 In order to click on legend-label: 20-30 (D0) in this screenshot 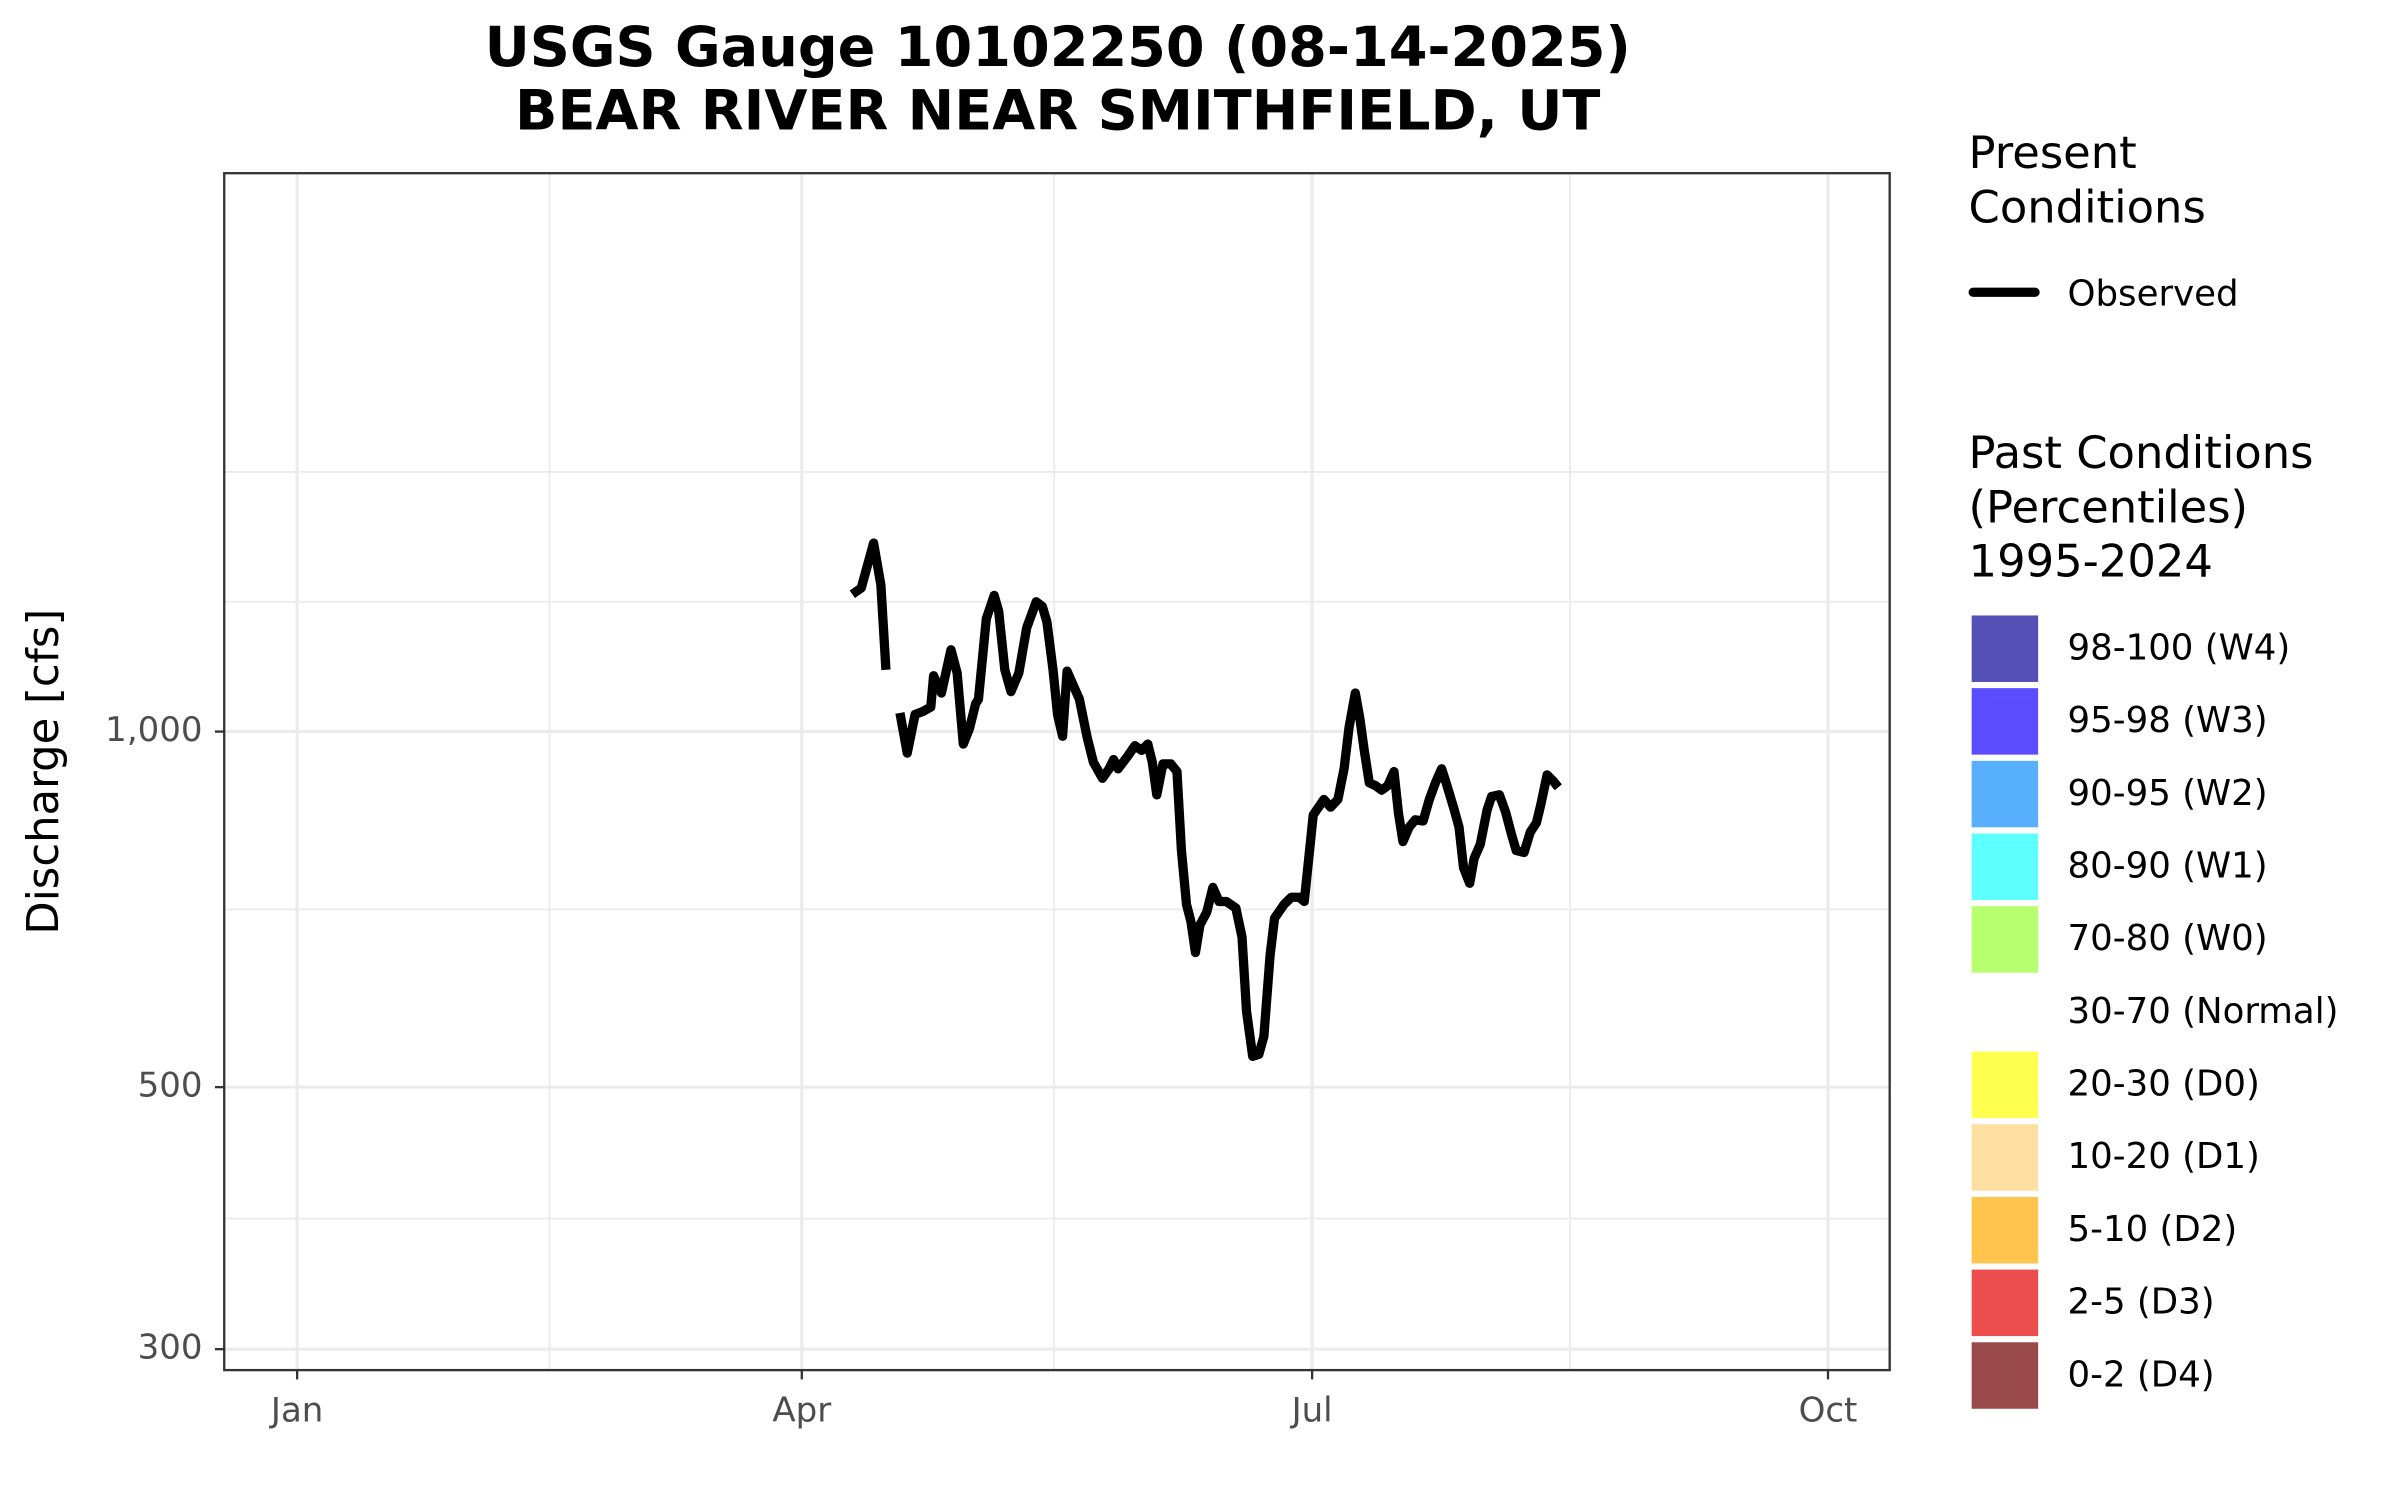, I will do `click(2164, 1084)`.